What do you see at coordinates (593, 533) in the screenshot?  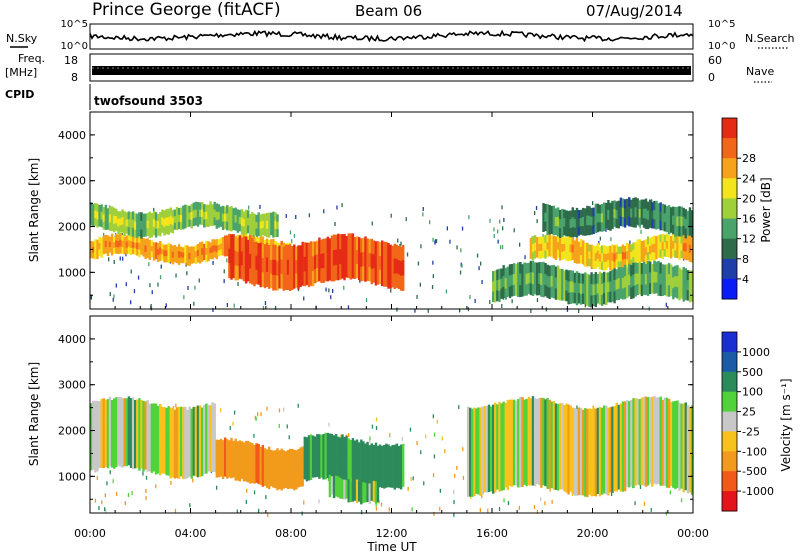 I see `xtick-label: 20:00` at bounding box center [593, 533].